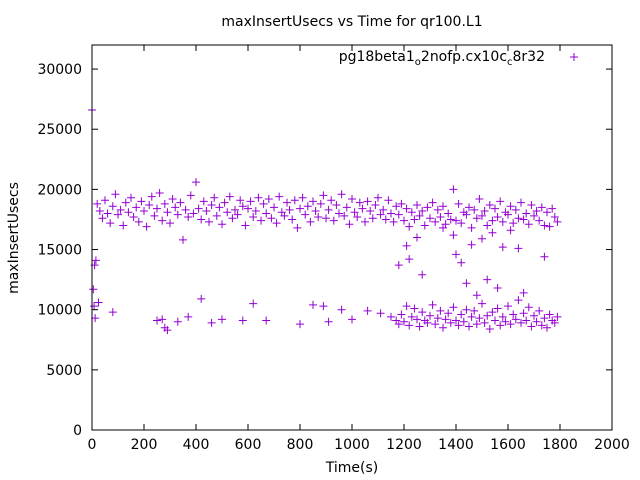  I want to click on x-tick-label: 2000, so click(612, 445).